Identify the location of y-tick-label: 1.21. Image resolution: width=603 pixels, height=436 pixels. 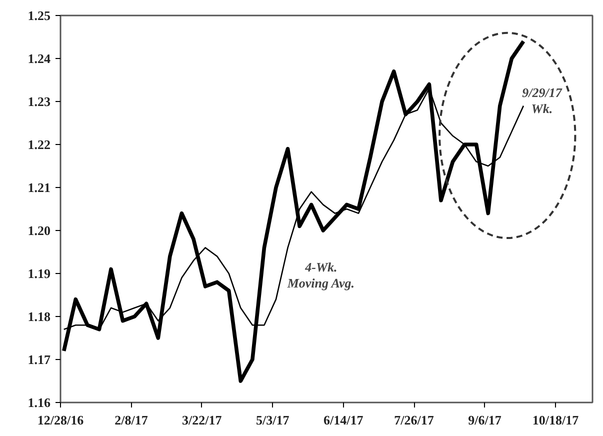
(39, 187).